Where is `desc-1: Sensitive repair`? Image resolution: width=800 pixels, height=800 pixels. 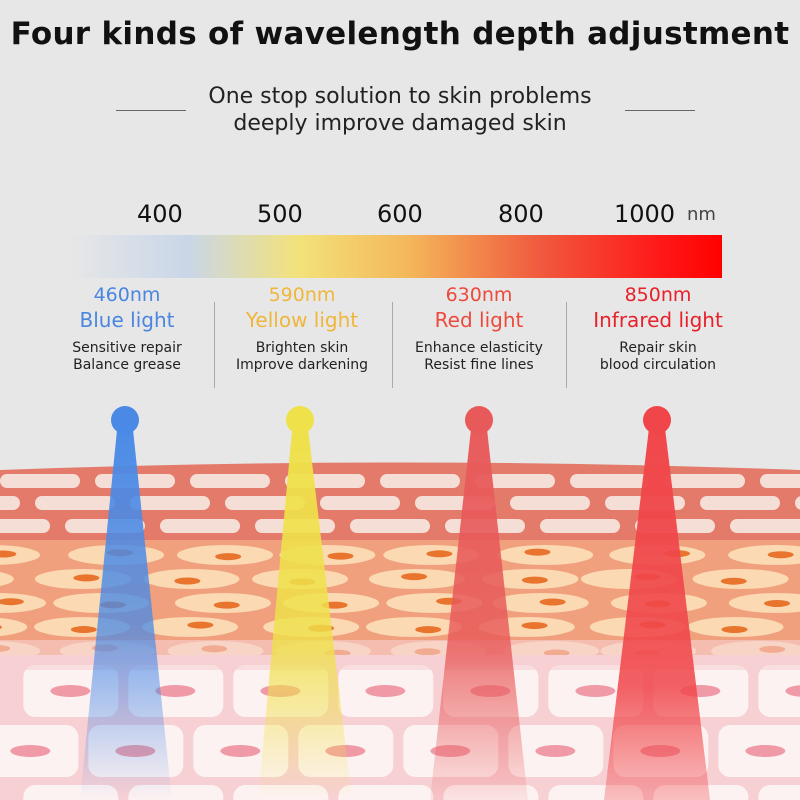
desc-1: Sensitive repair is located at coordinates (127, 348).